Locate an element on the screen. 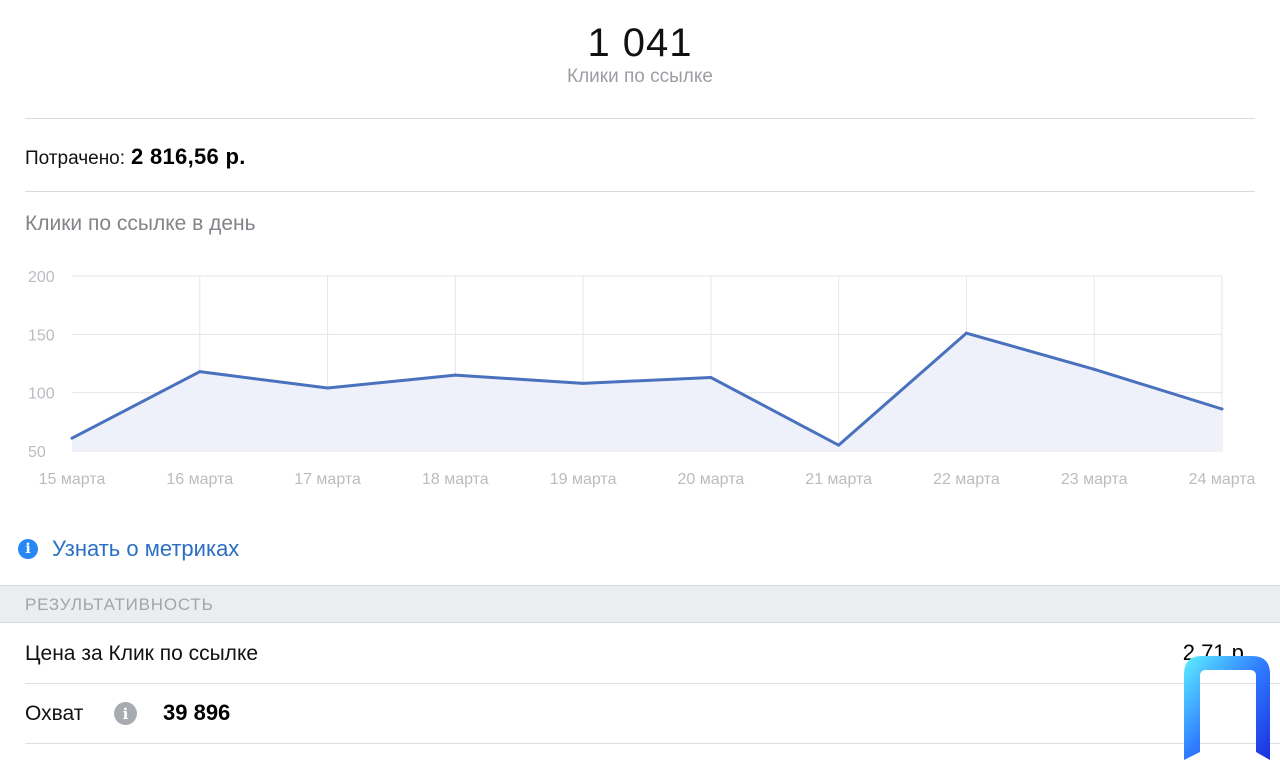 The width and height of the screenshot is (1280, 766). series-line is located at coordinates (647, 389).